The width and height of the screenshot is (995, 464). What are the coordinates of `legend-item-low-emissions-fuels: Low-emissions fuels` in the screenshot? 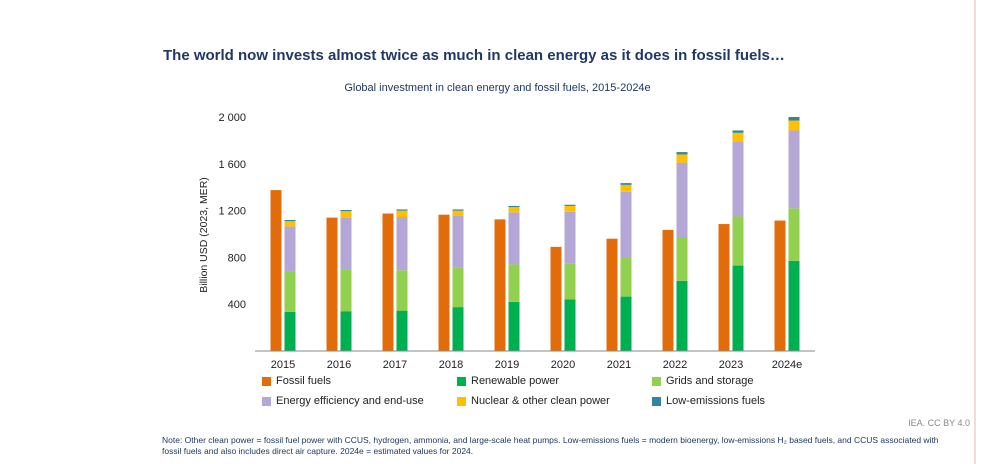 It's located at (708, 401).